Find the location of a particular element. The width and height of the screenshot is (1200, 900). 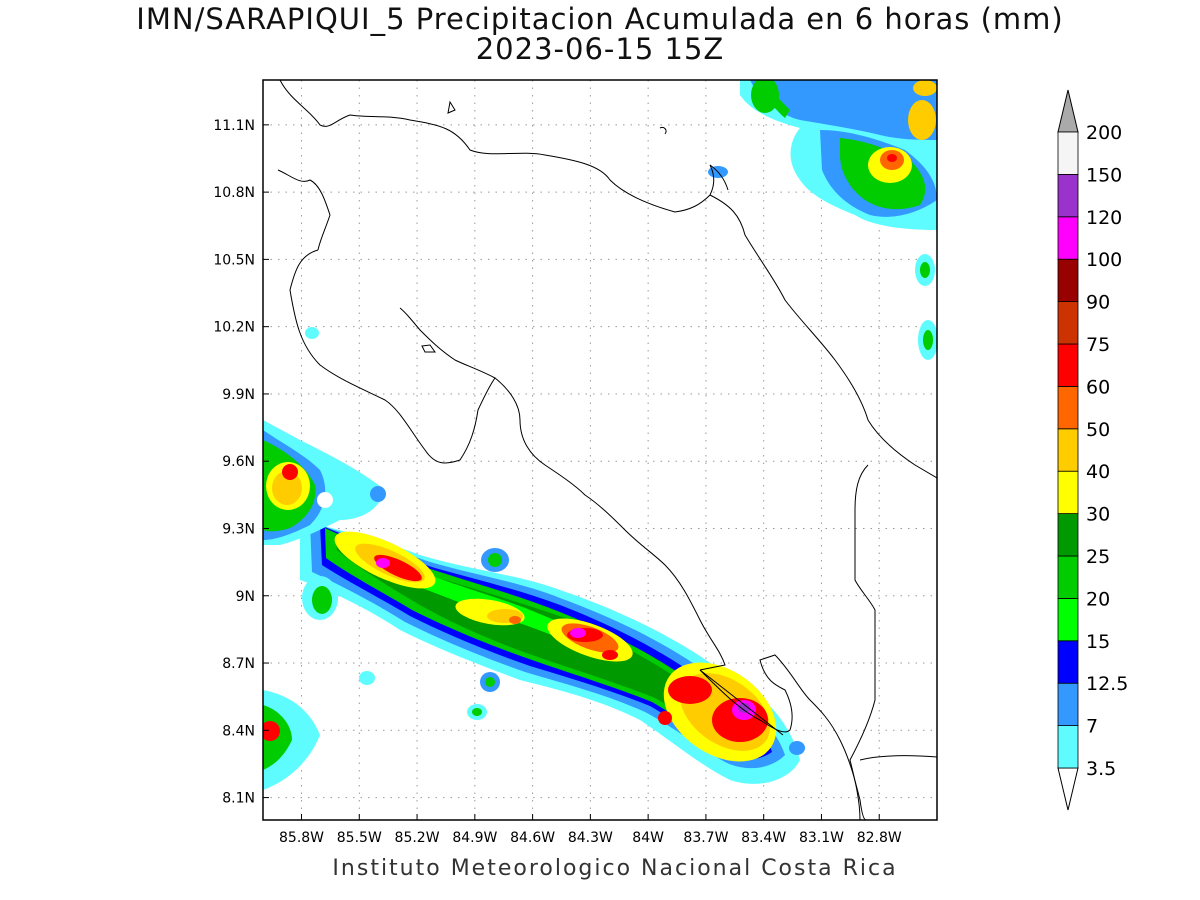

colorbar-level-label: 120 is located at coordinates (1104, 218).